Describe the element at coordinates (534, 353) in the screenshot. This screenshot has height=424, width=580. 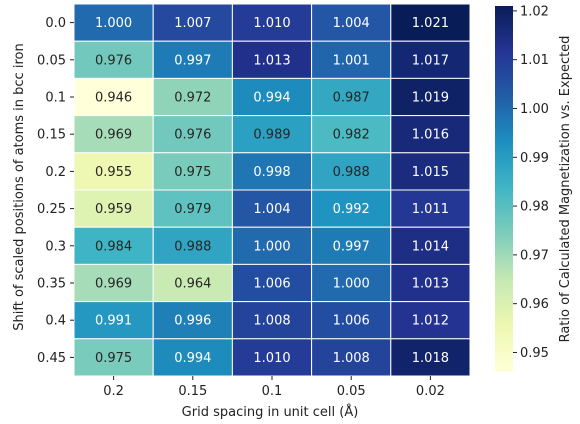
I see `colorbar-tick-label: 0.95` at that location.